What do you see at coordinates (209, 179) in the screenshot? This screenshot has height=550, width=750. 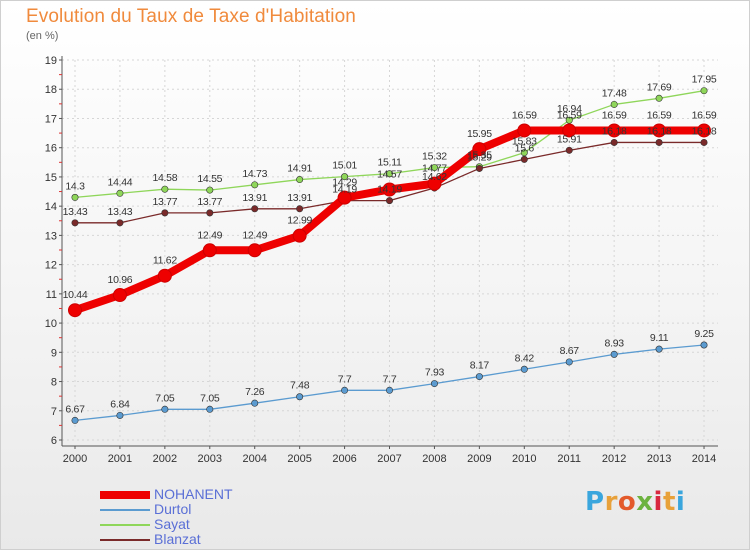 I see `data-label-sayat: 14.55` at bounding box center [209, 179].